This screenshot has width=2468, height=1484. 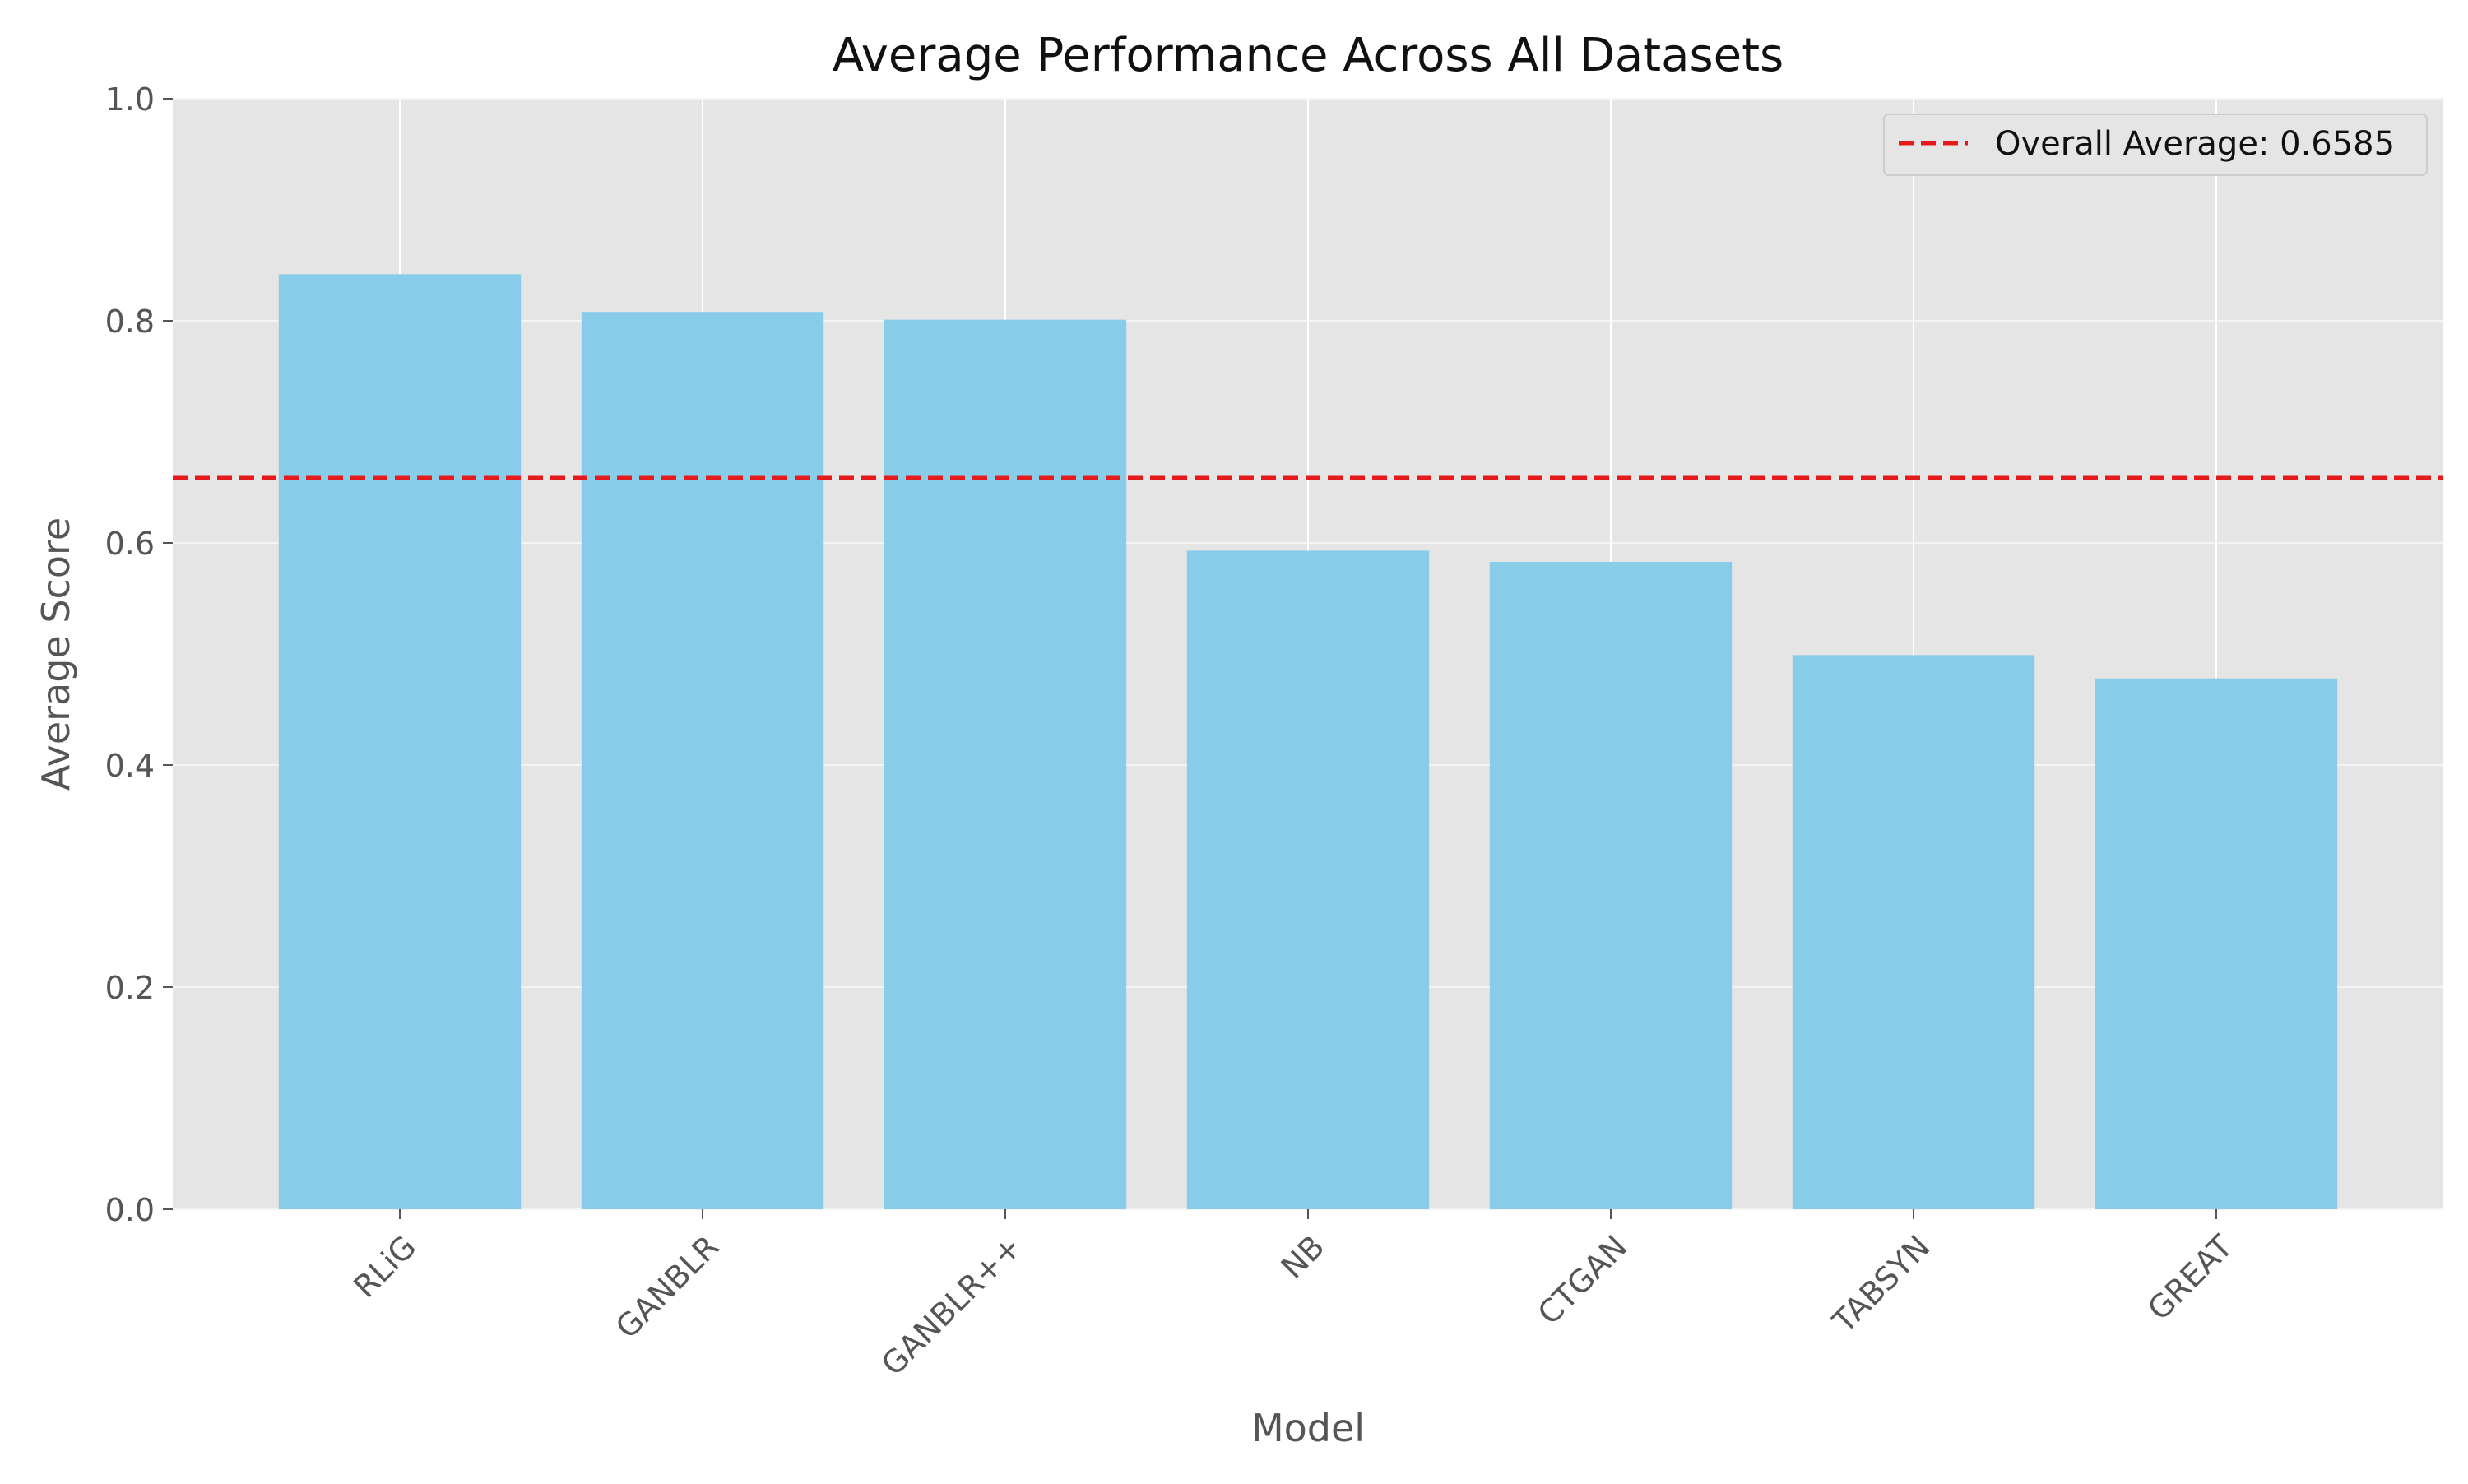 I want to click on x-tick-label: GANBLR, so click(x=667, y=1286).